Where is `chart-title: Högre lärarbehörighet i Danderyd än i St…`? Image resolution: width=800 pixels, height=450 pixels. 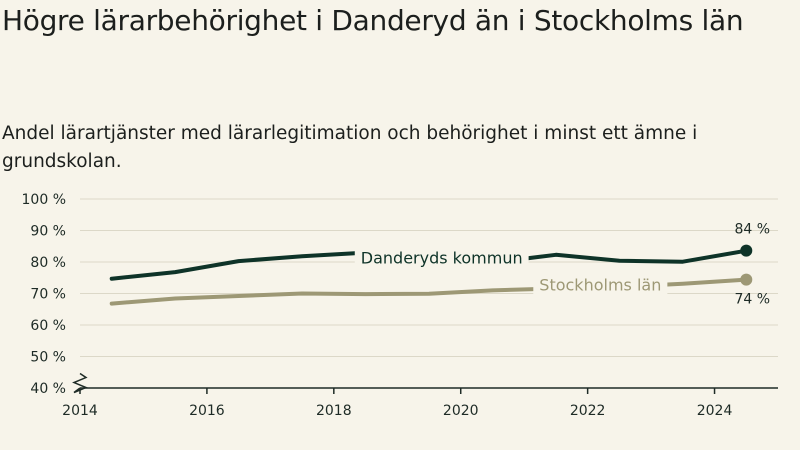
chart-title: Högre lärarbehörighet i Danderyd än i St… is located at coordinates (373, 20).